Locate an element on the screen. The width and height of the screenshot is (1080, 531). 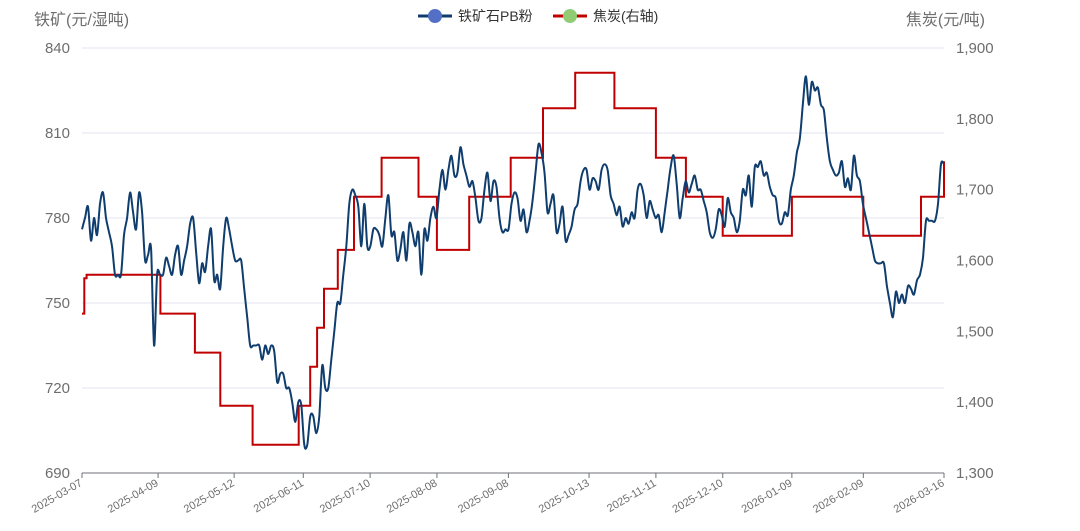
x-tick-label: 2025-05-12 is located at coordinates (209, 496).